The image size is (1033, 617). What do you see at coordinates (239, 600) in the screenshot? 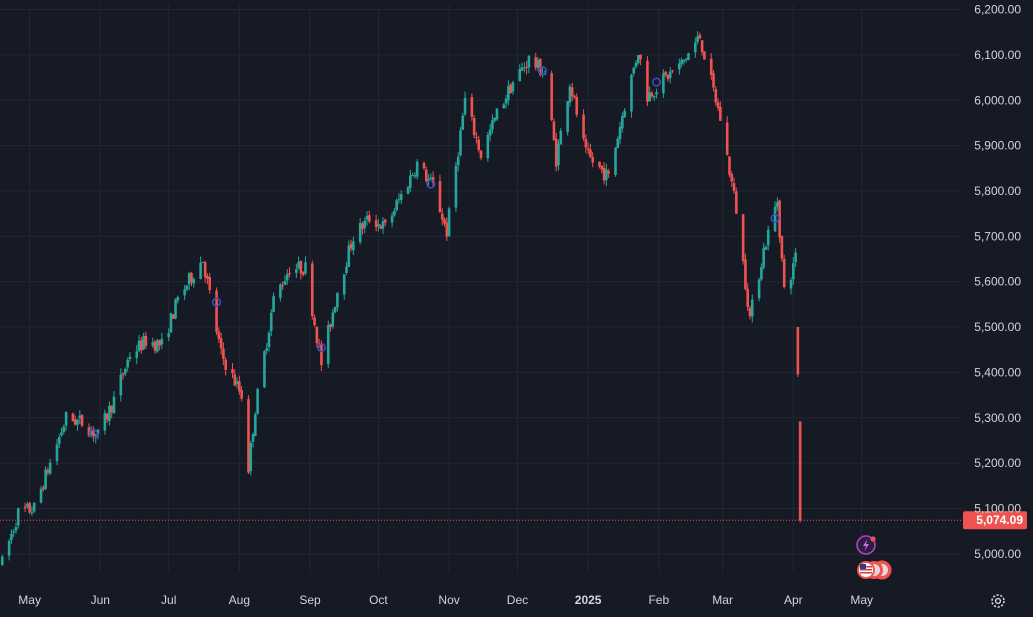
I see `x-tick-label: Aug` at bounding box center [239, 600].